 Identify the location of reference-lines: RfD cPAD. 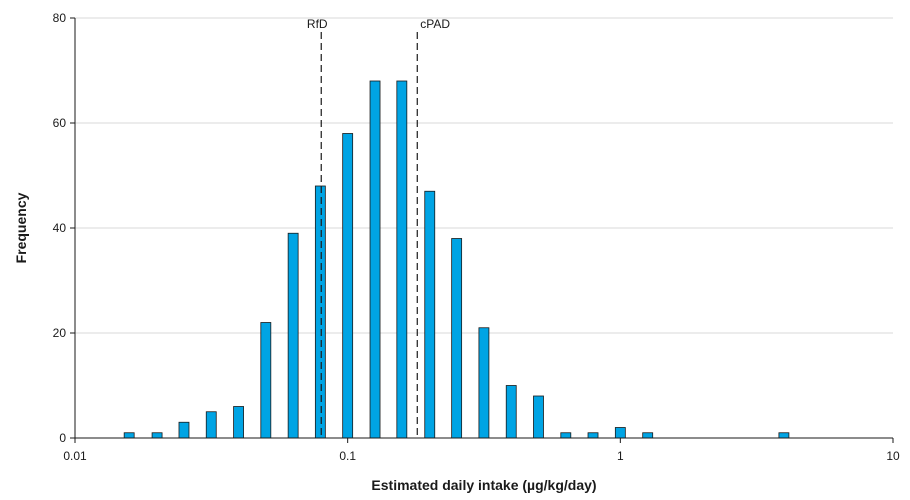
(378, 227).